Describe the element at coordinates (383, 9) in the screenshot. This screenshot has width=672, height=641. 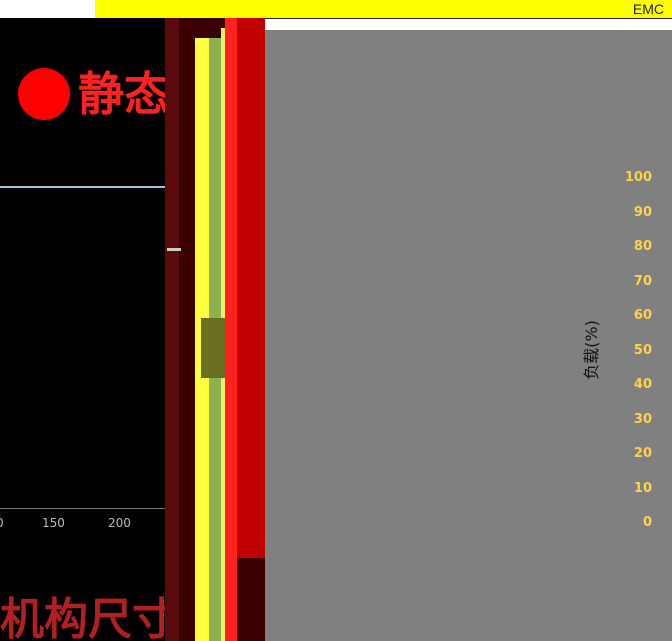
I see `top-bar: EMC` at that location.